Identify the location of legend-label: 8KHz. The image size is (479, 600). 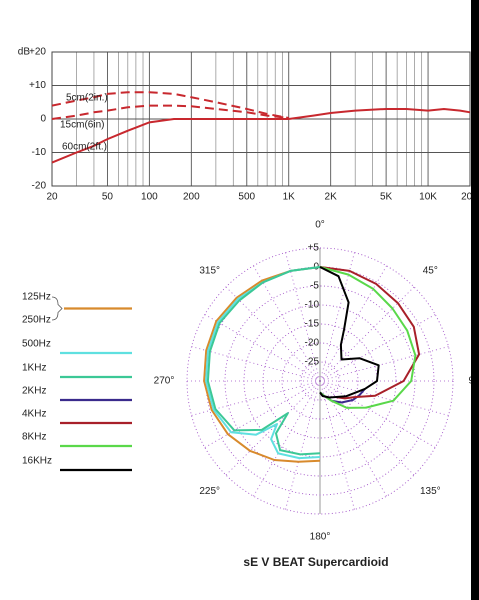
(34, 437).